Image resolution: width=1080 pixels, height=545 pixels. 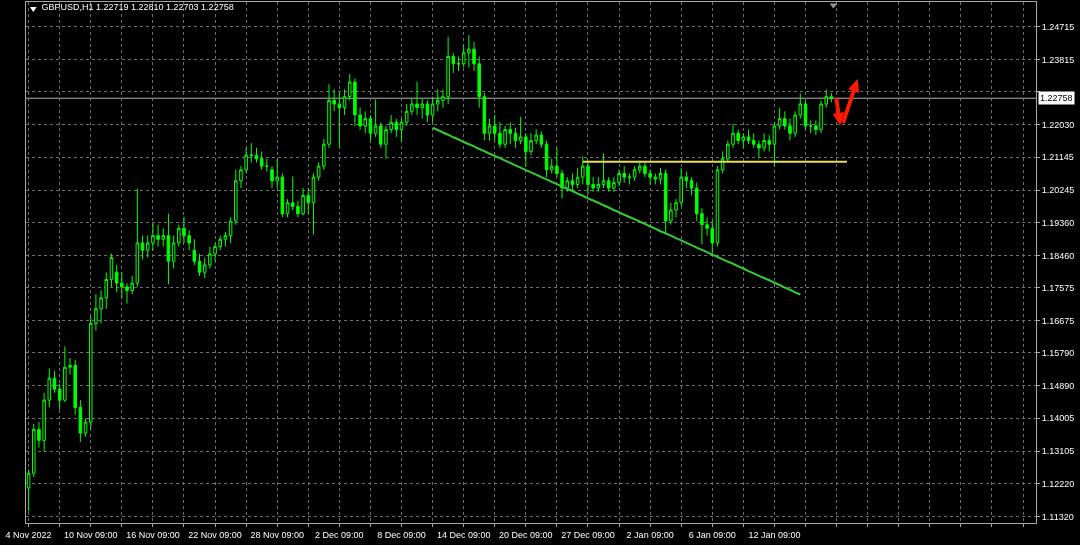 I want to click on y-tick-label: 1.24715, so click(x=1058, y=26).